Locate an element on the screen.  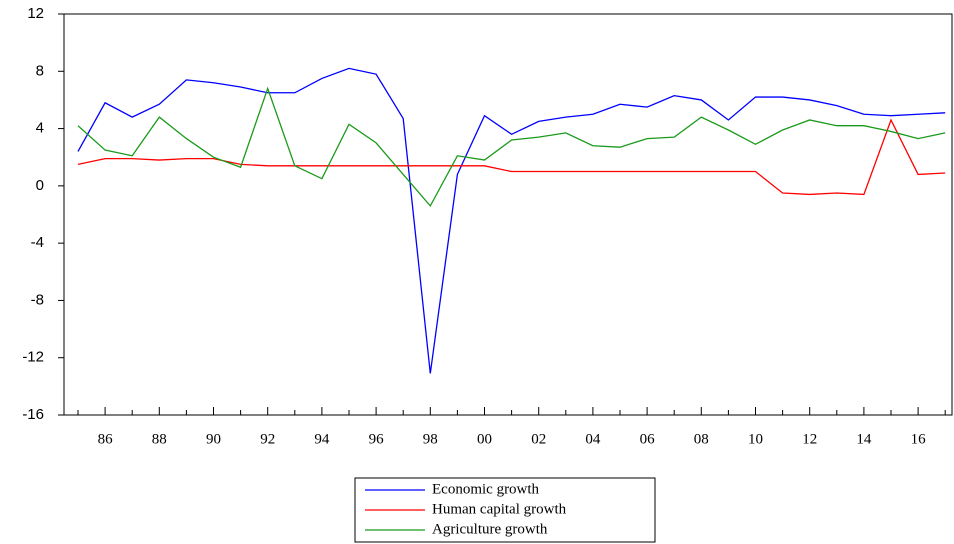
x-tick-label: 94 is located at coordinates (322, 439).